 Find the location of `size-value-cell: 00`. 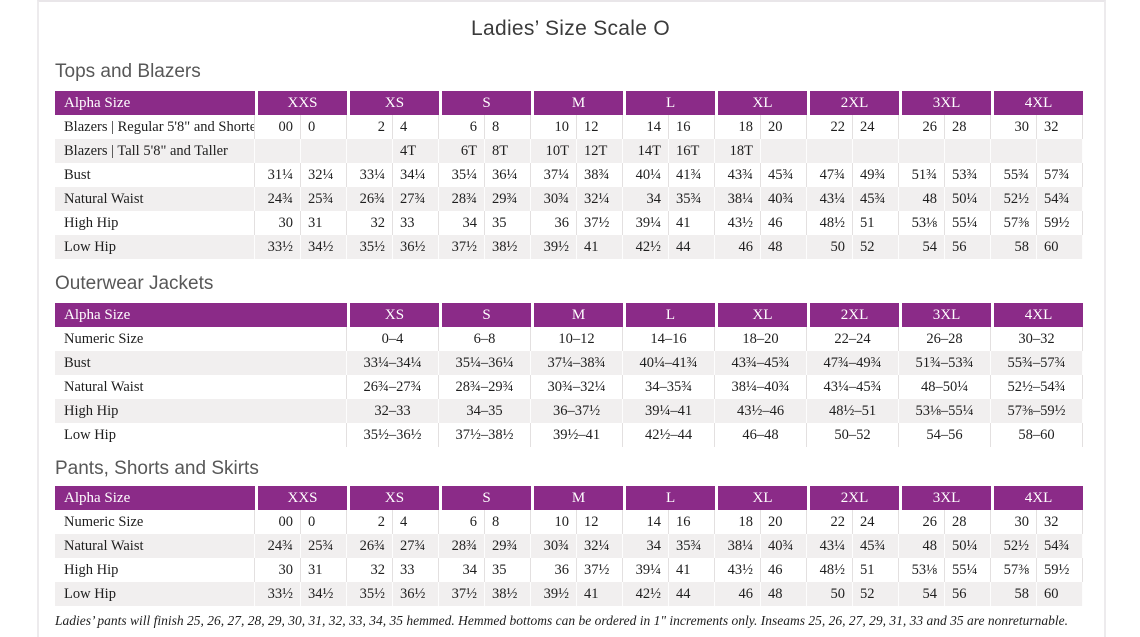

size-value-cell: 00 is located at coordinates (278, 127).